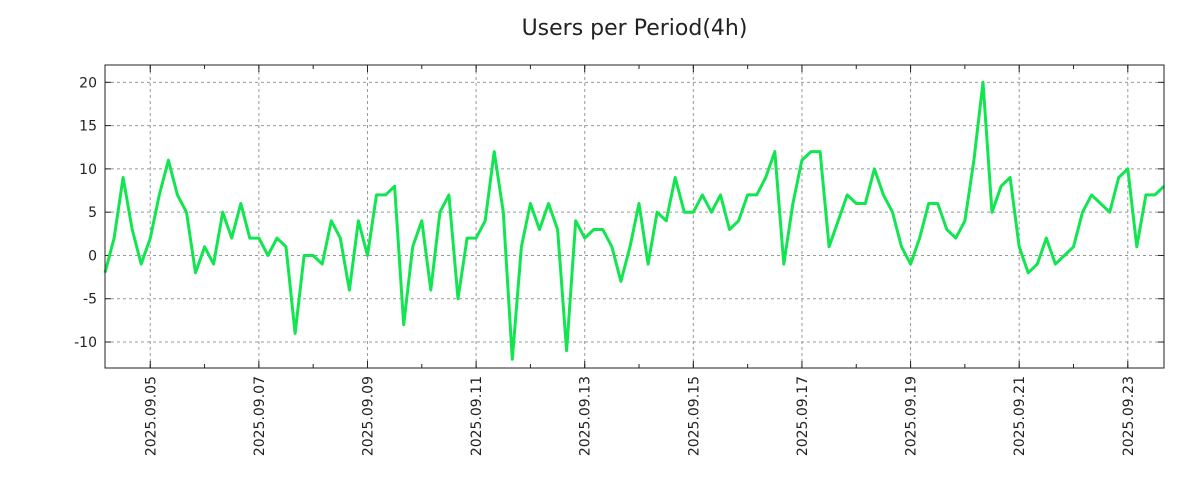 The image size is (1200, 500). What do you see at coordinates (92, 256) in the screenshot?
I see `y-tick-label: 0` at bounding box center [92, 256].